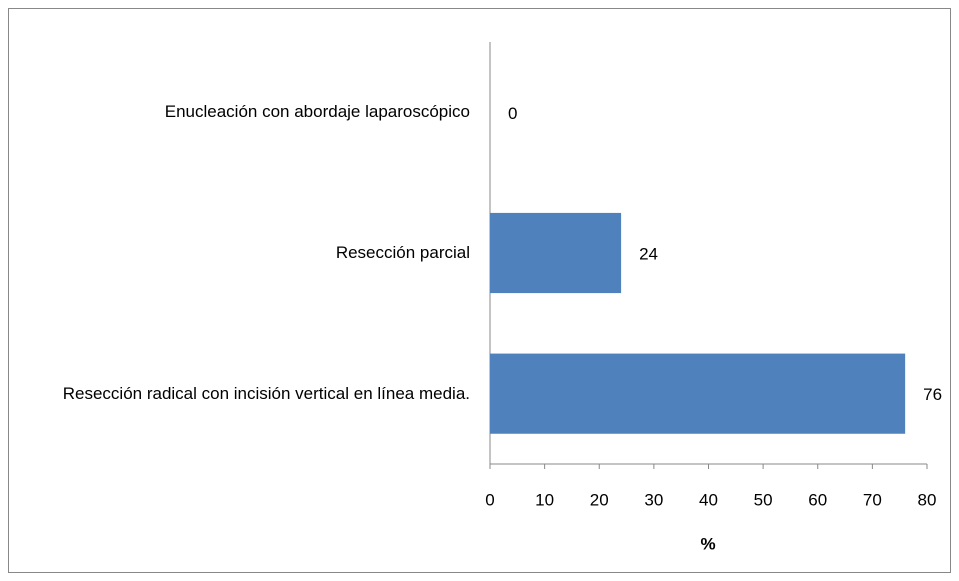  I want to click on x-tick-label: 70, so click(872, 499).